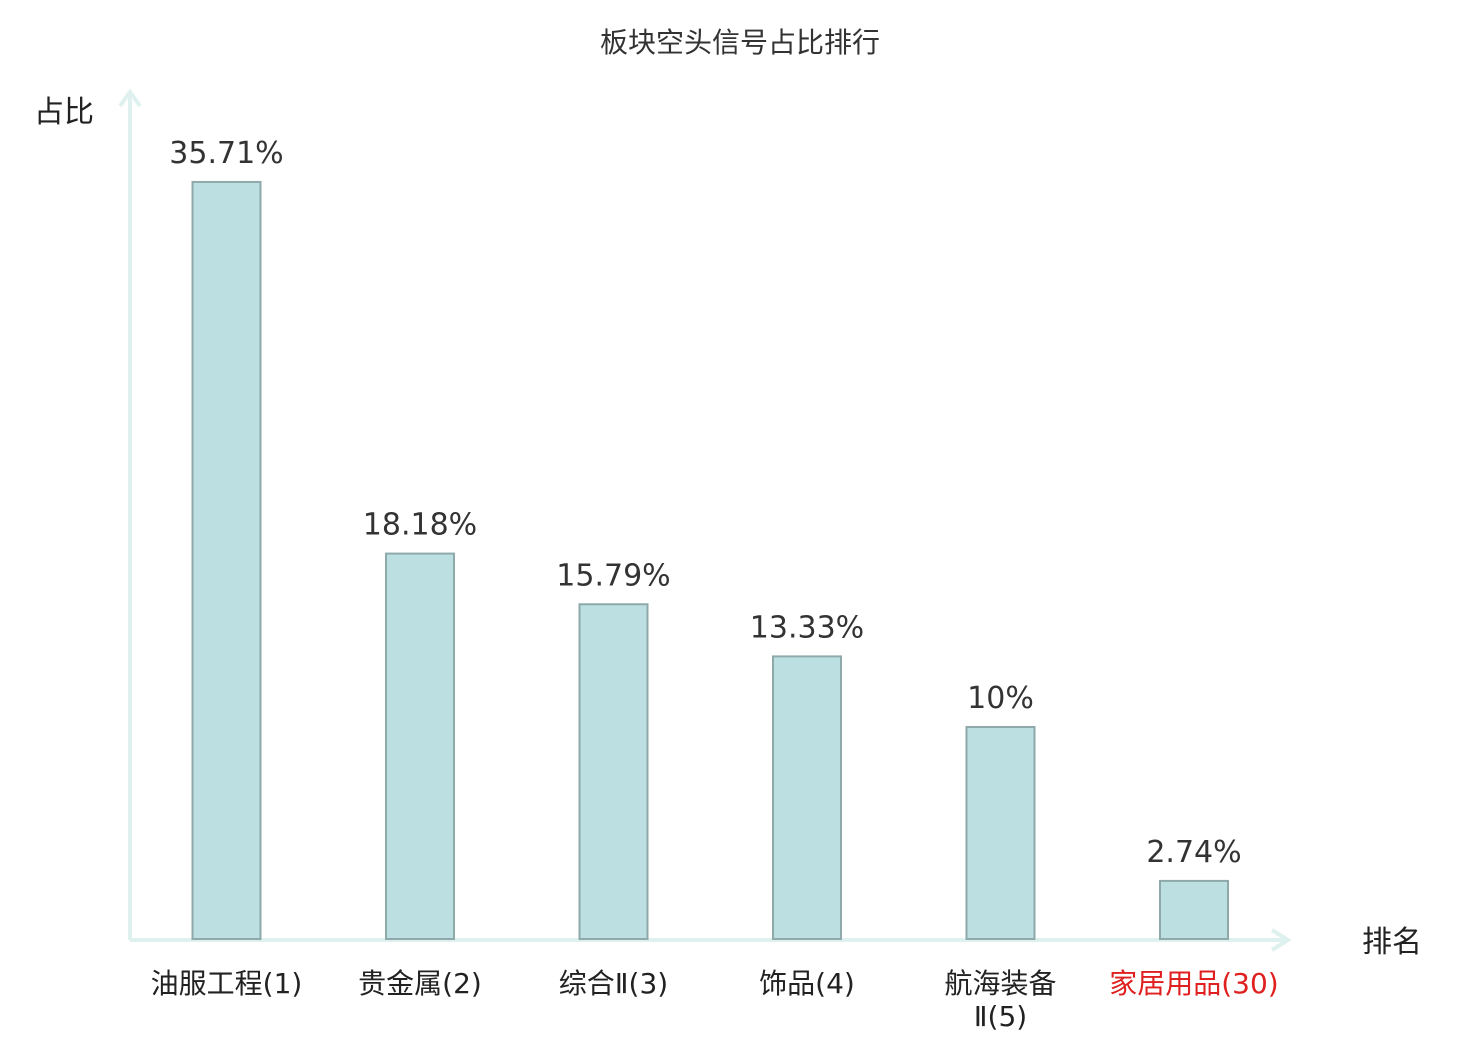 The image size is (1480, 1040). What do you see at coordinates (1193, 852) in the screenshot?
I see `value-label-6: 2.74%` at bounding box center [1193, 852].